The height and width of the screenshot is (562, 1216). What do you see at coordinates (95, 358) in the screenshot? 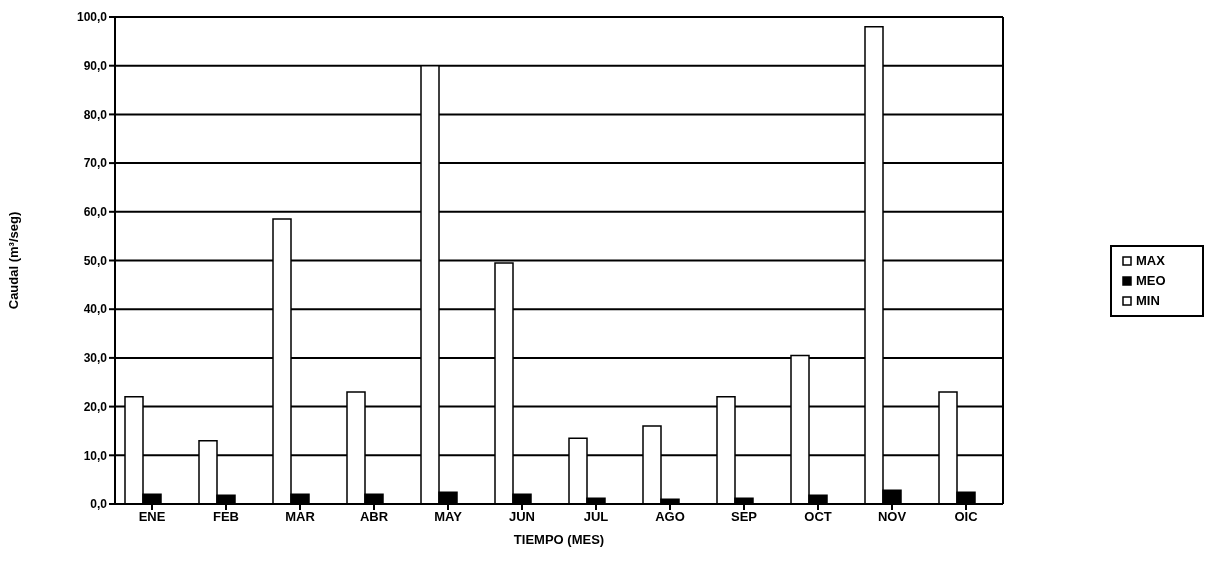
I see `y-tick-label: 30,0` at bounding box center [95, 358].